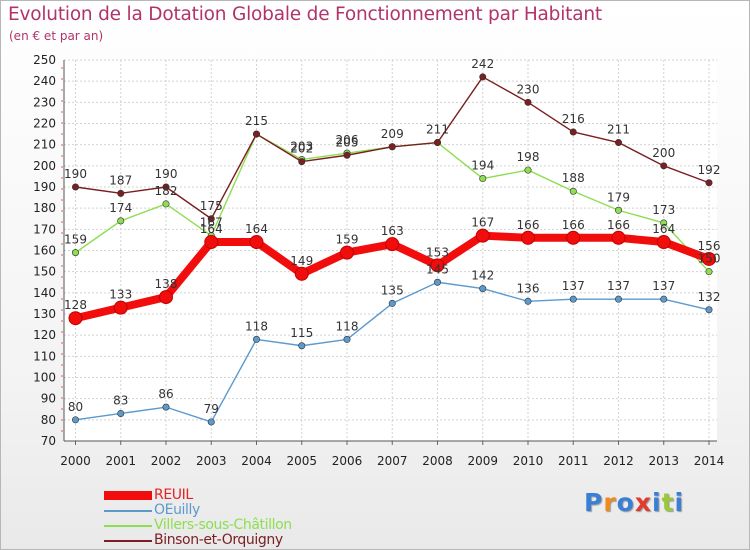 This screenshot has width=750, height=550. Describe the element at coordinates (663, 153) in the screenshot. I see `data-label: 200` at that location.